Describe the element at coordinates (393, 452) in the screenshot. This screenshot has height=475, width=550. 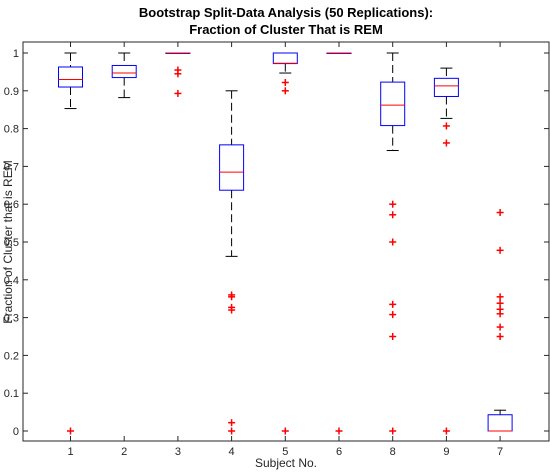
I see `x-tick-label: 8` at that location.